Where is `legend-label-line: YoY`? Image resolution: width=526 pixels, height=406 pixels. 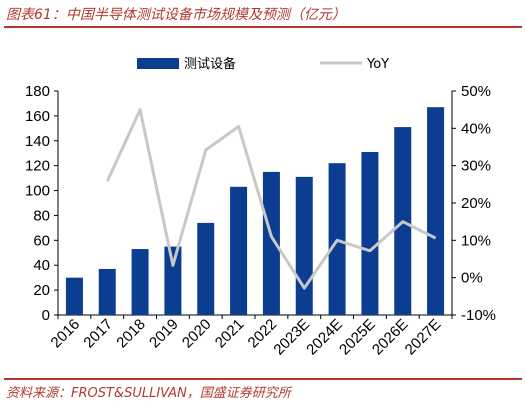
legend-label-line: YoY is located at coordinates (377, 64).